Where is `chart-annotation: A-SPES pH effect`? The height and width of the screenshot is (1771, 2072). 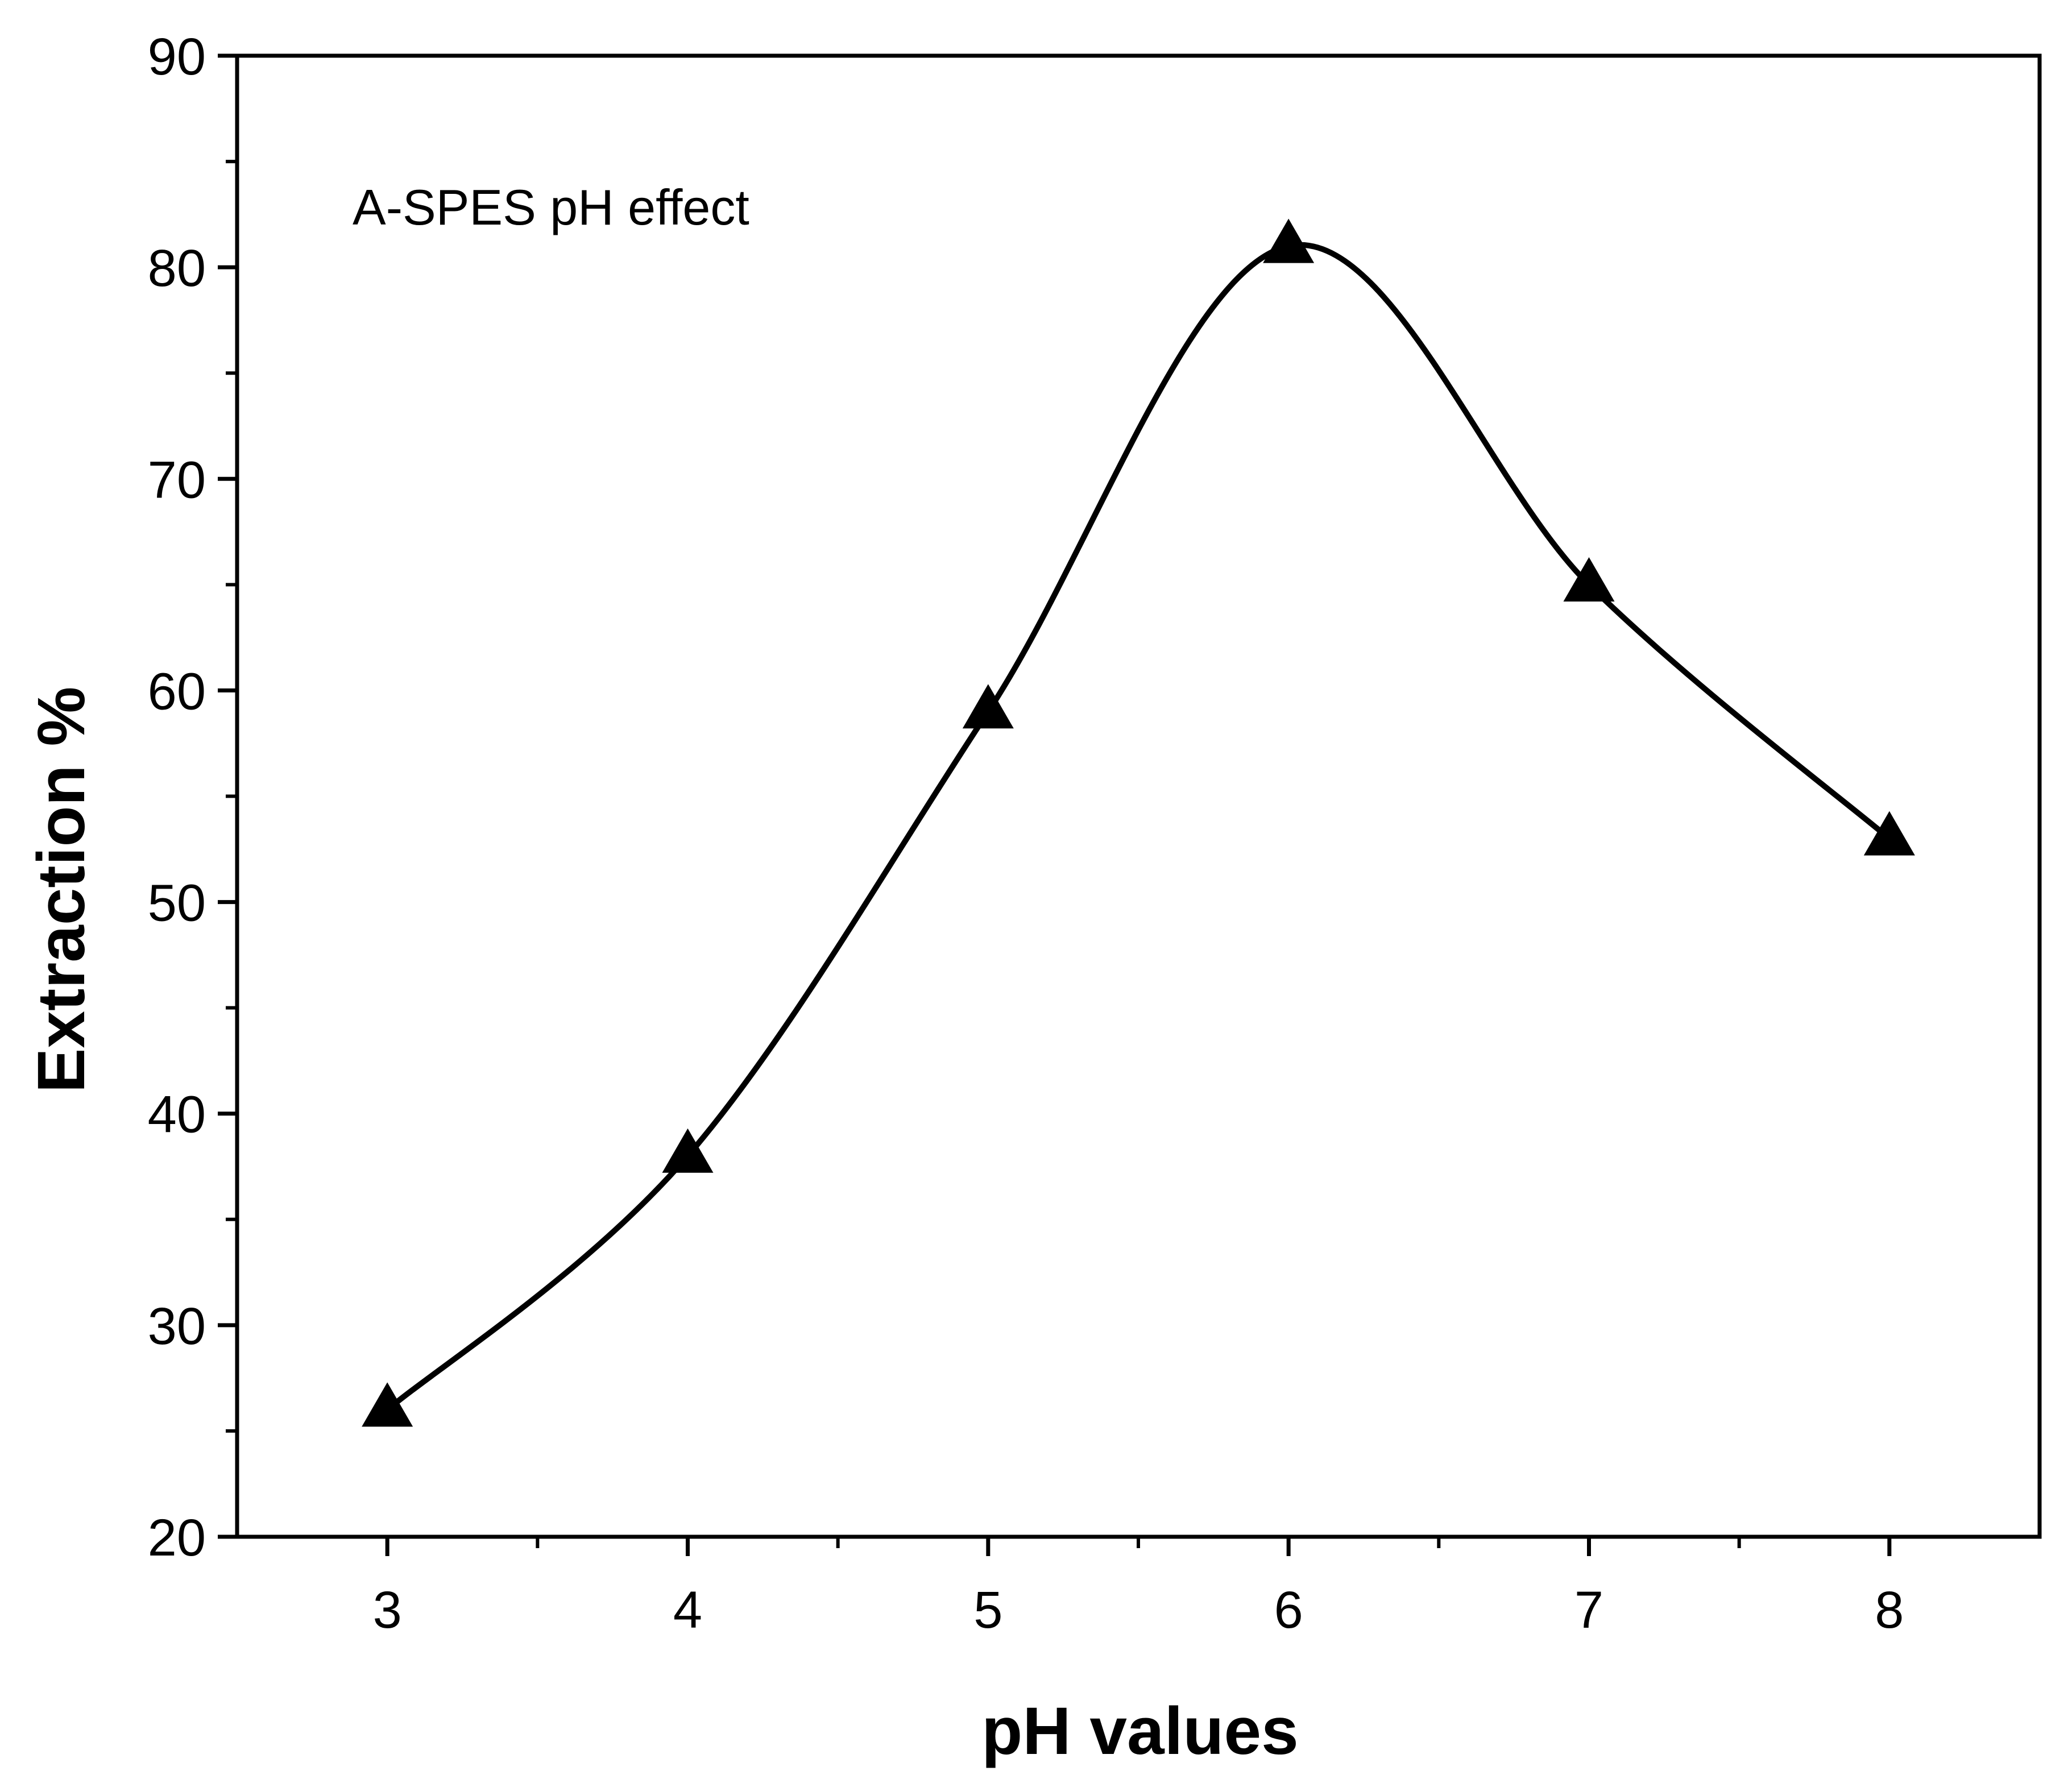
chart-annotation: A-SPES pH effect is located at coordinates (551, 207).